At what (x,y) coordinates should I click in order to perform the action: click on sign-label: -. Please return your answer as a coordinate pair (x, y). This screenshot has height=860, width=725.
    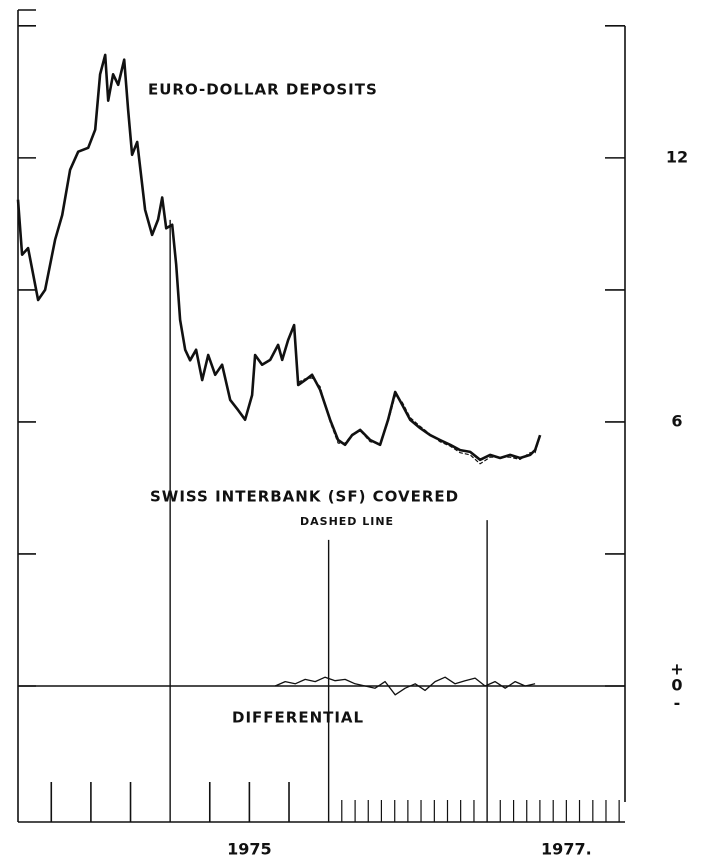
    Looking at the image, I should click on (677, 703).